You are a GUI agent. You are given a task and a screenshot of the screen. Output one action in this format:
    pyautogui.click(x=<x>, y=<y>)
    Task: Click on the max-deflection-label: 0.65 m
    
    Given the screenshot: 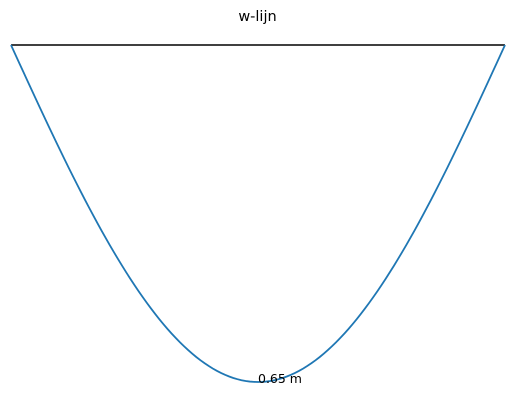 What is the action you would take?
    pyautogui.click(x=280, y=378)
    